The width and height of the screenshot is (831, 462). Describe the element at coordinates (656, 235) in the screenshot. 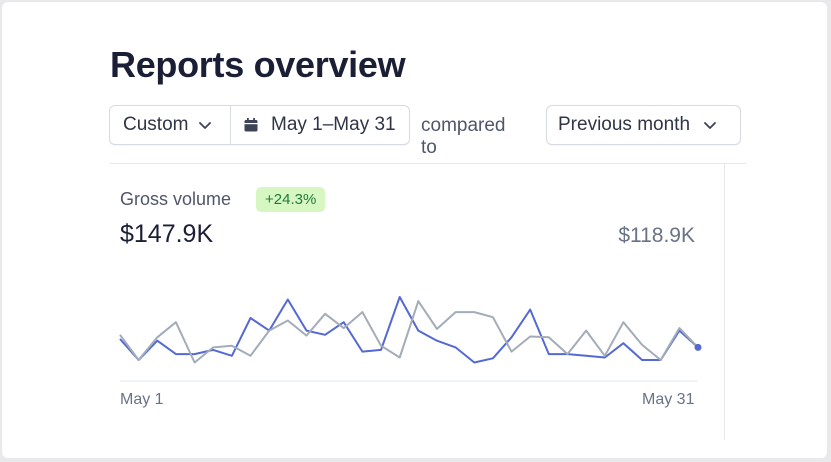

I see `metric-previous-value: $118.9K` at that location.